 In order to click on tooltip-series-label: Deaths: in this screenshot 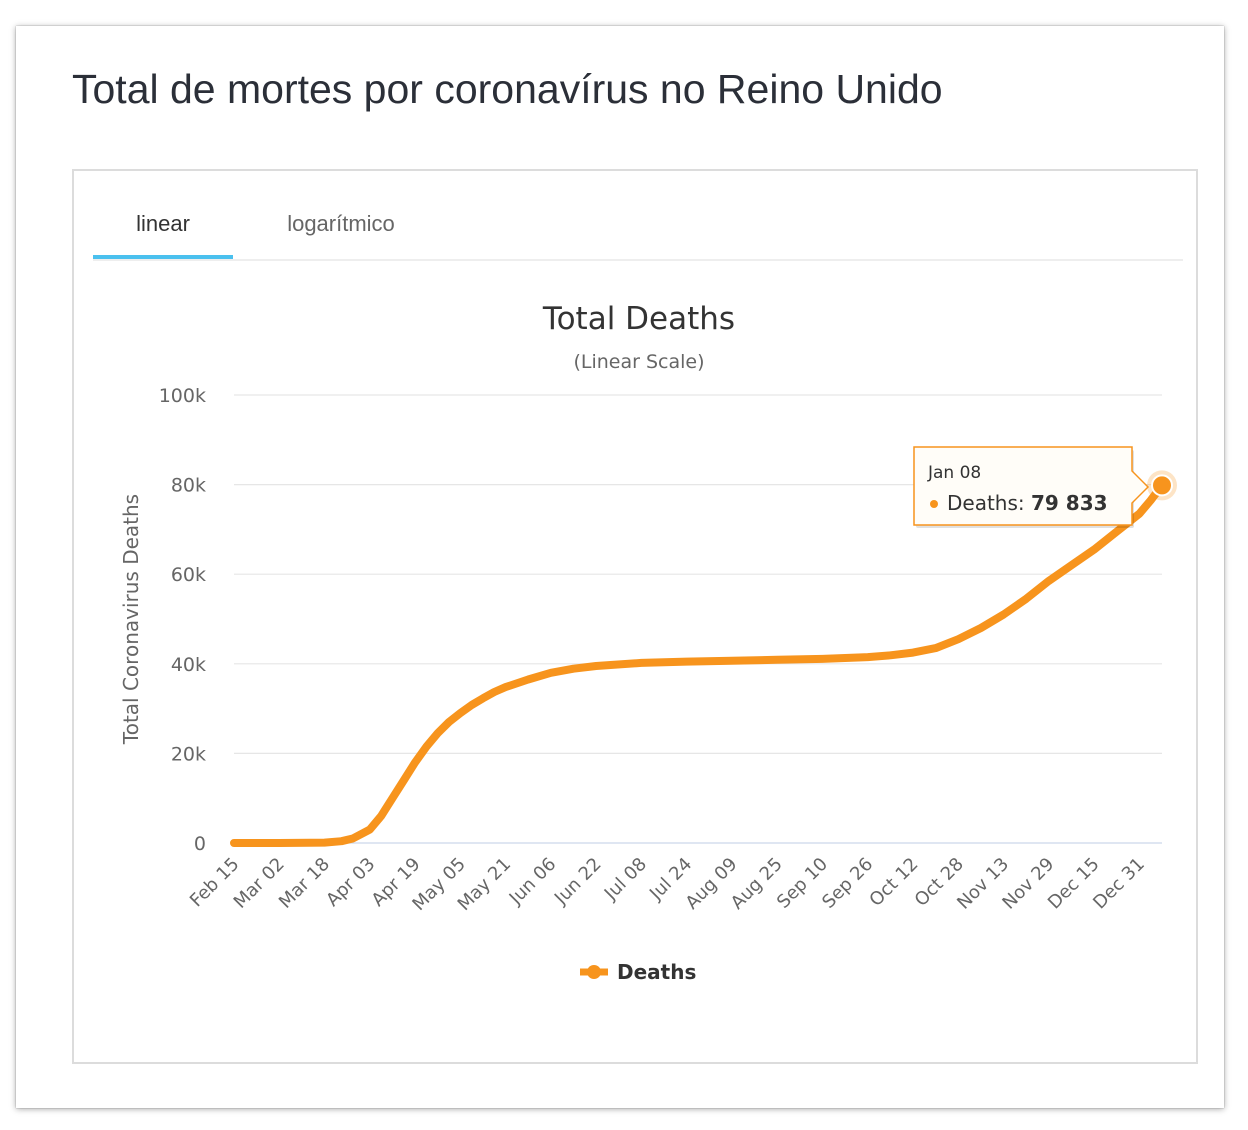, I will do `click(989, 503)`.